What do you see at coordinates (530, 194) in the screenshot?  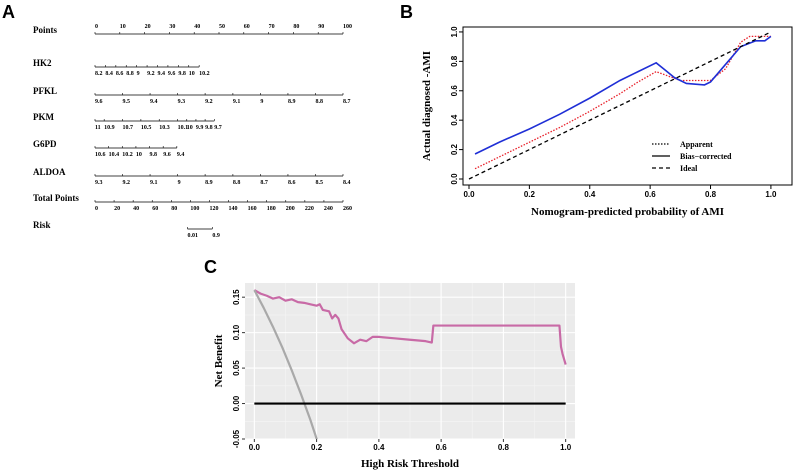 I see `calibration-x-tick-label: 0.2` at bounding box center [530, 194].